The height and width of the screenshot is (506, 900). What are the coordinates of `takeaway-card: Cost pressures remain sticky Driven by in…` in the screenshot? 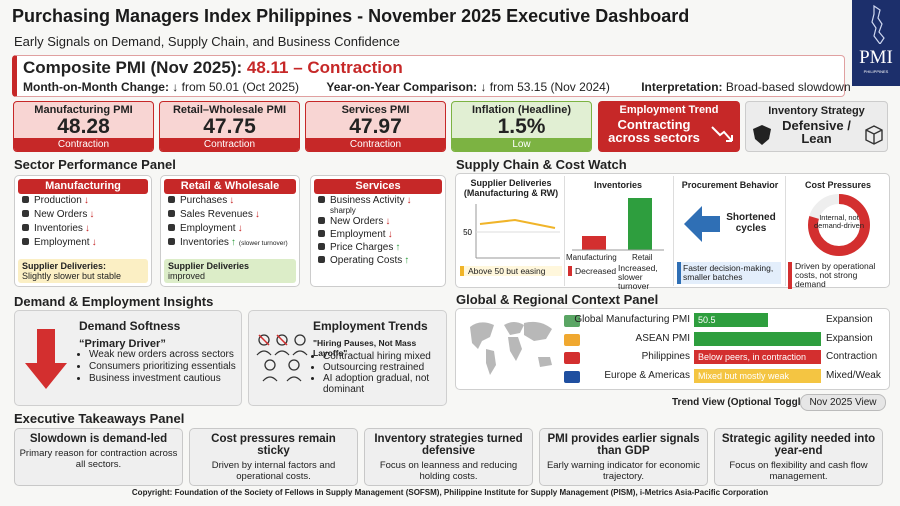 It's located at (273, 457).